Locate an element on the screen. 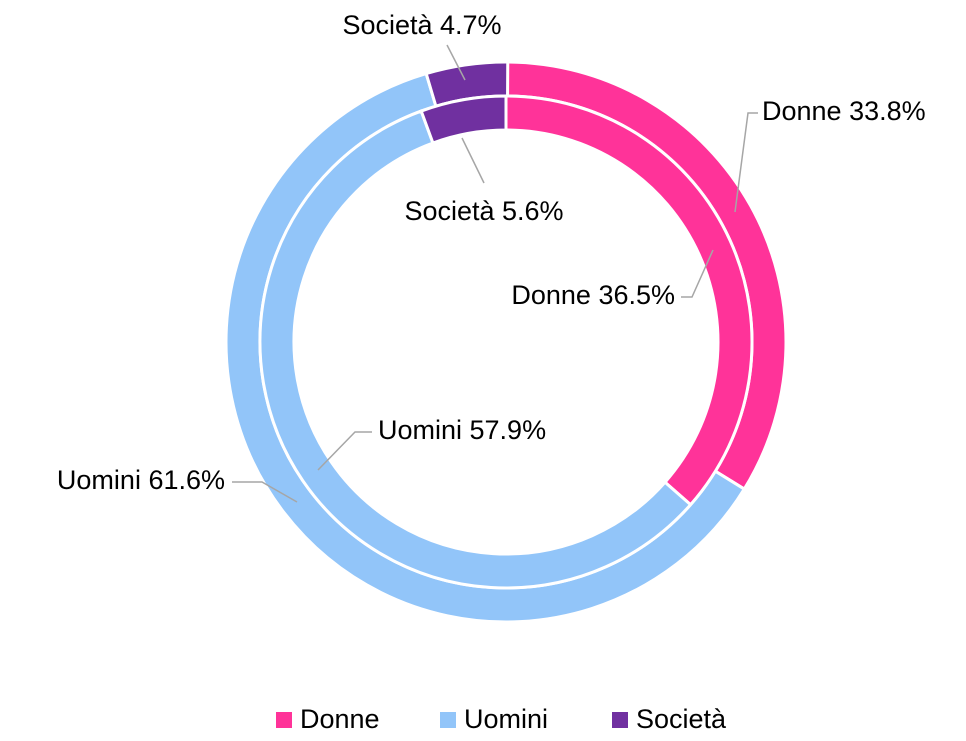  data-label: Uomini 57.9% is located at coordinates (462, 430).